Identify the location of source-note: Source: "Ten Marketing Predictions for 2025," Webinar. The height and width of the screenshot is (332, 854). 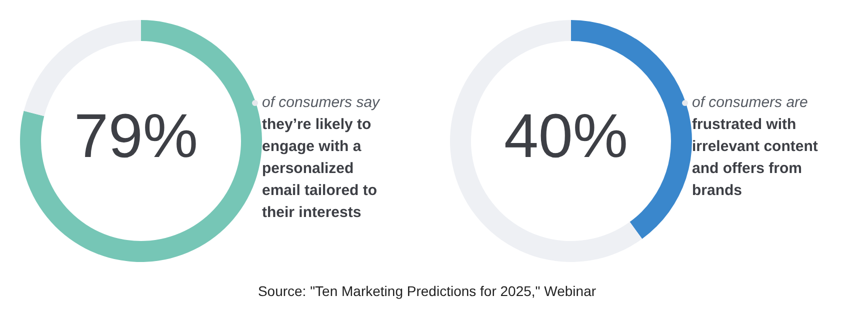
(427, 291).